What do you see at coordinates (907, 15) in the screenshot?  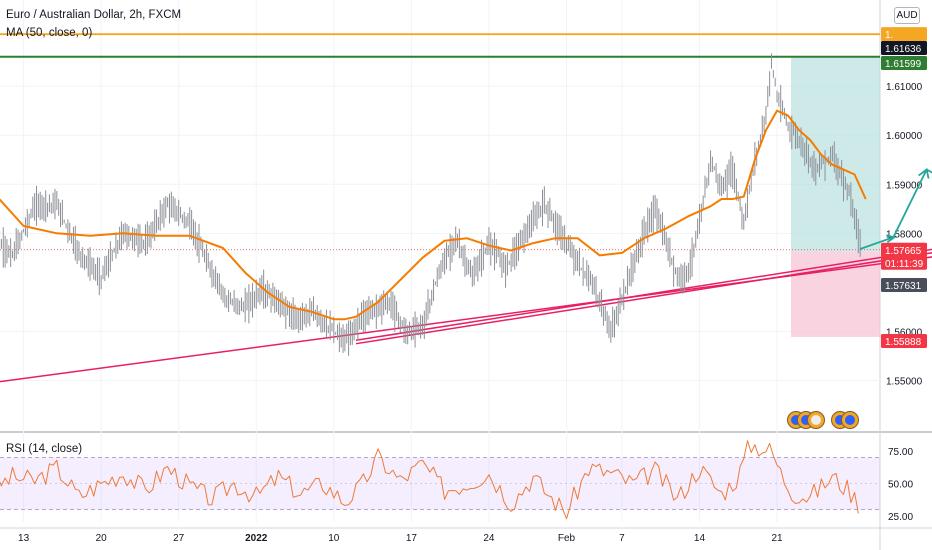 I see `currency-selector: AUD` at bounding box center [907, 15].